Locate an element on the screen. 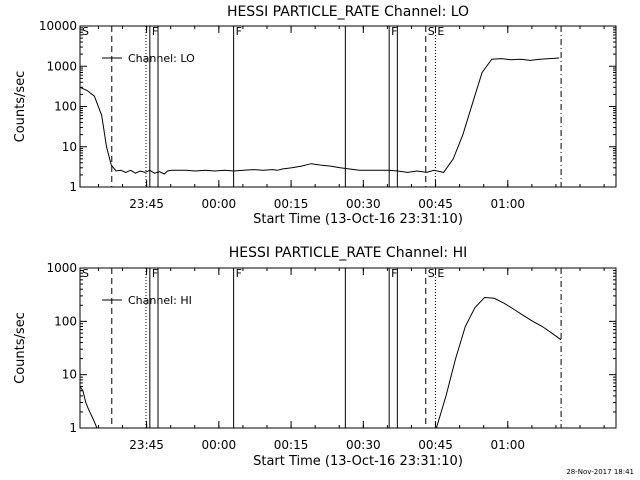  chart-title: HESSI PARTICLE_RATE Channel: HI is located at coordinates (348, 253).